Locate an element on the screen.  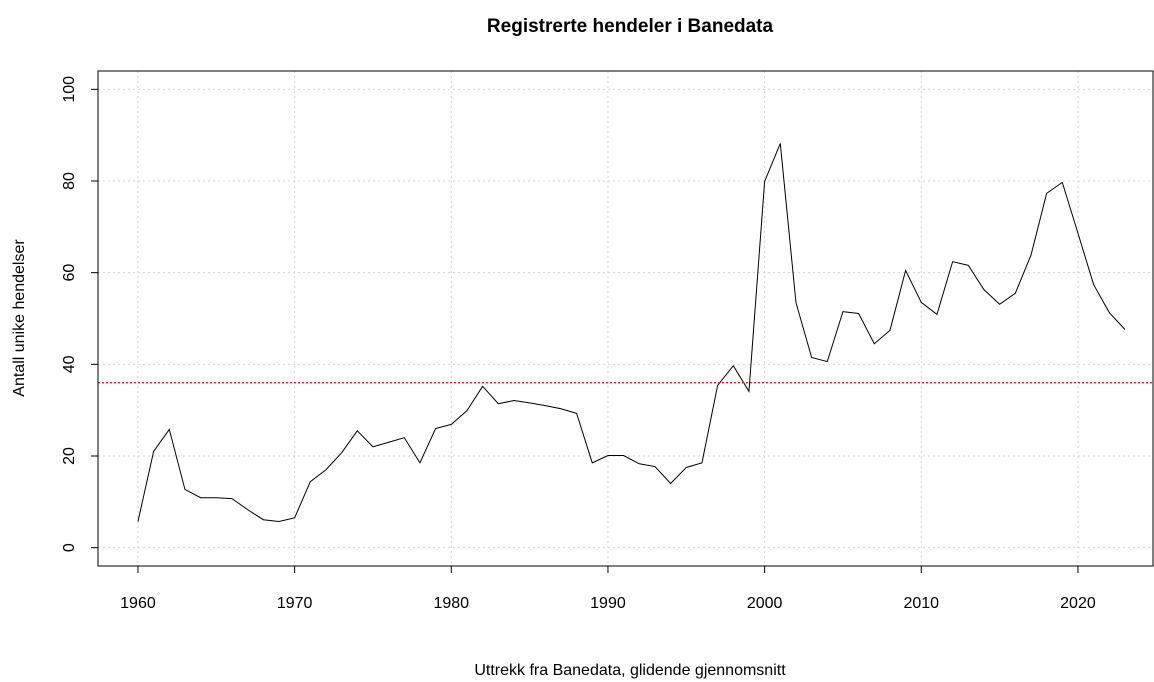
y-tick-label: 60 is located at coordinates (69, 273).